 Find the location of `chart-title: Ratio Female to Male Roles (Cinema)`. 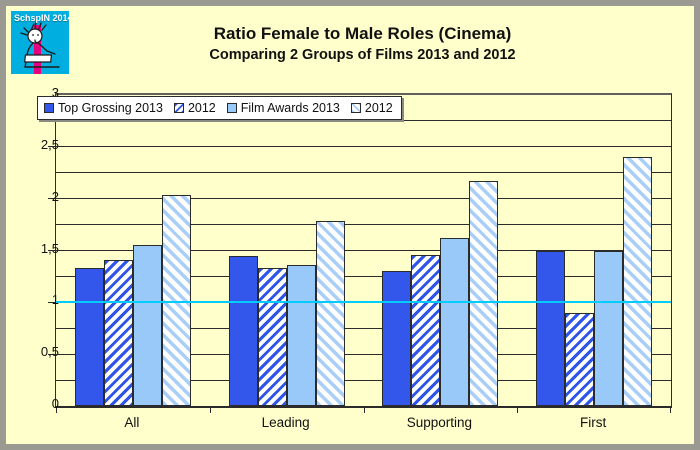

chart-title: Ratio Female to Male Roles (Cinema) is located at coordinates (362, 33).